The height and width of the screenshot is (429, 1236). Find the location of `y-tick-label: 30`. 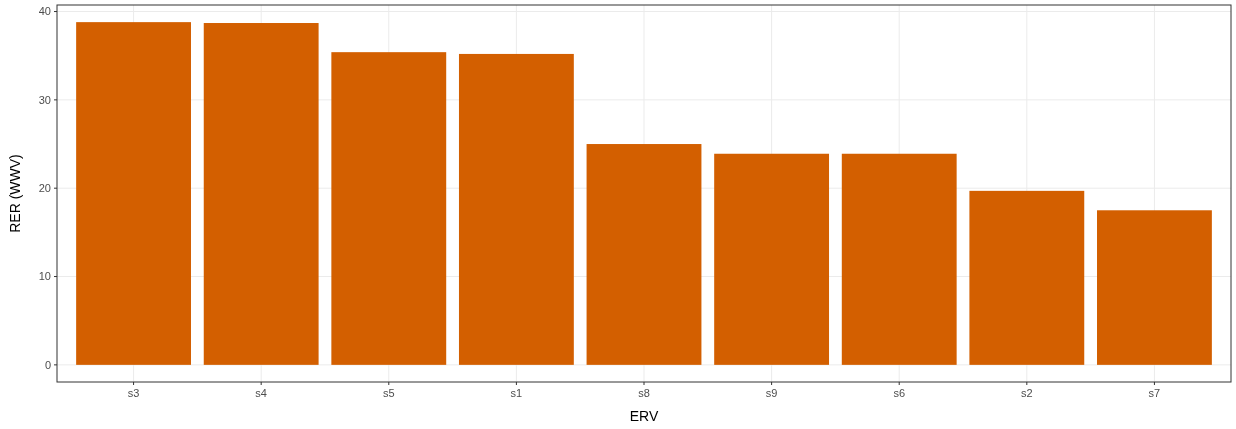

y-tick-label: 30 is located at coordinates (44, 99).